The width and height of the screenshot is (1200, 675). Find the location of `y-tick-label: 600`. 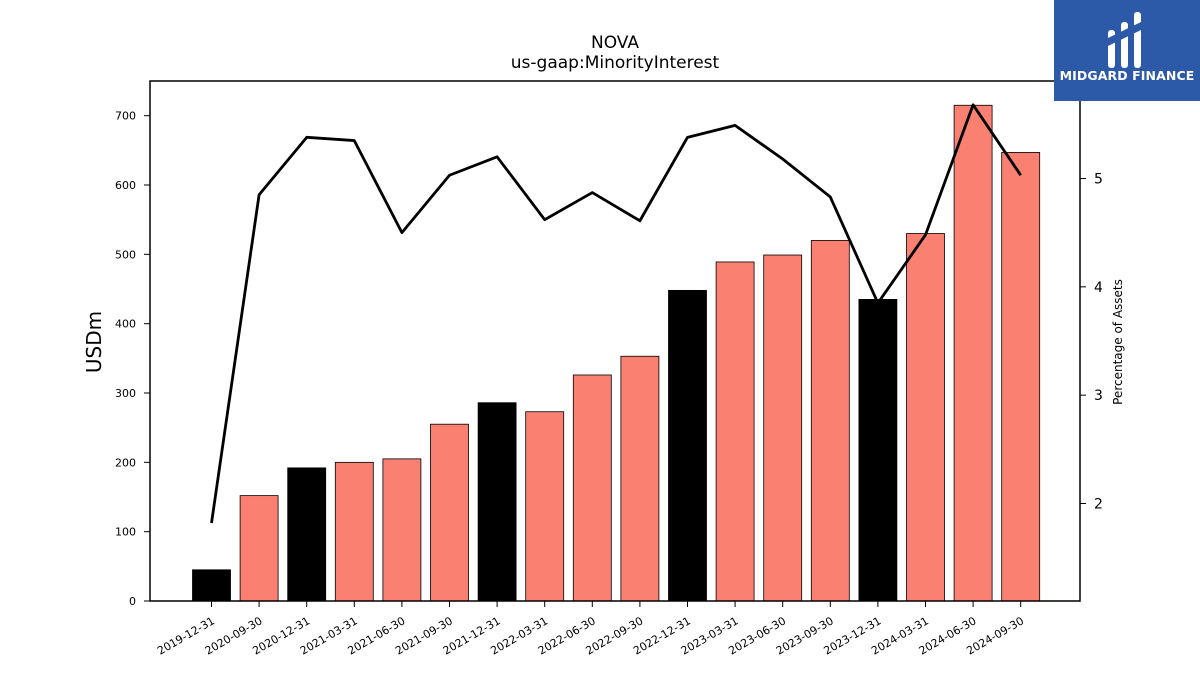

y-tick-label: 600 is located at coordinates (125, 185).